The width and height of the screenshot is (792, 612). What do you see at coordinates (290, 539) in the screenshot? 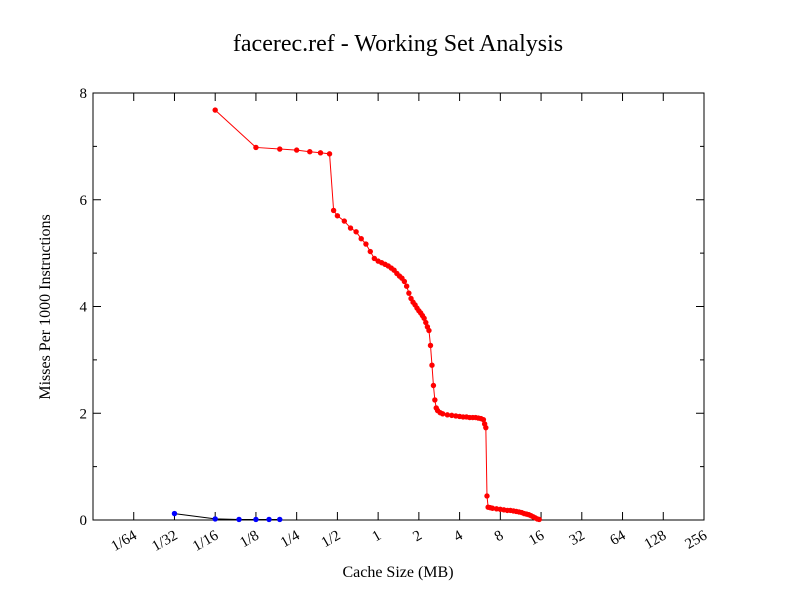
I see `x-tick-label: 1/4` at bounding box center [290, 539].